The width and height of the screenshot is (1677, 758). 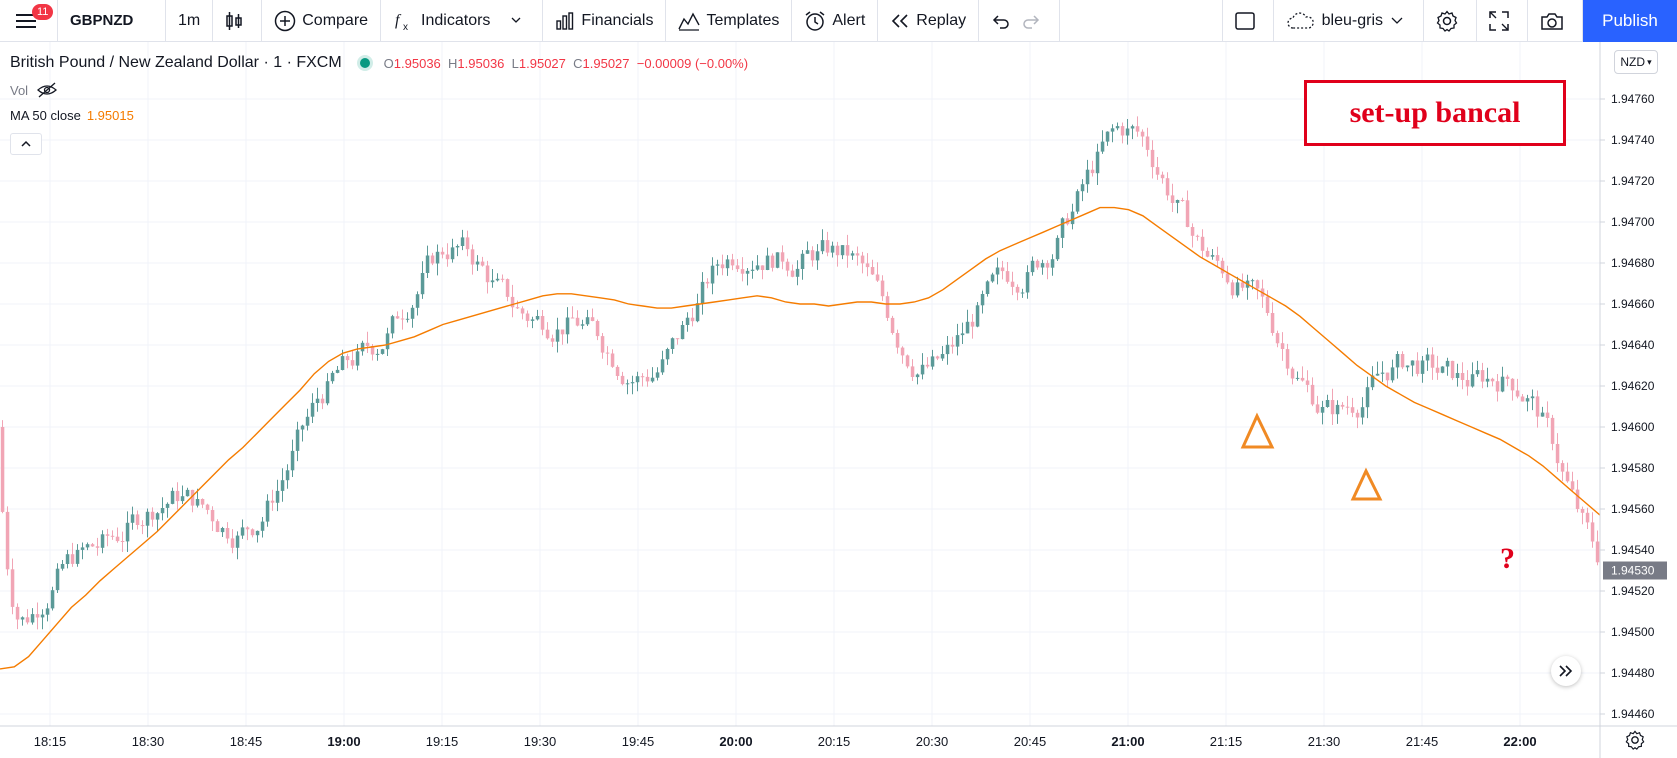 I want to click on fullscreen-icon, so click(x=1499, y=20).